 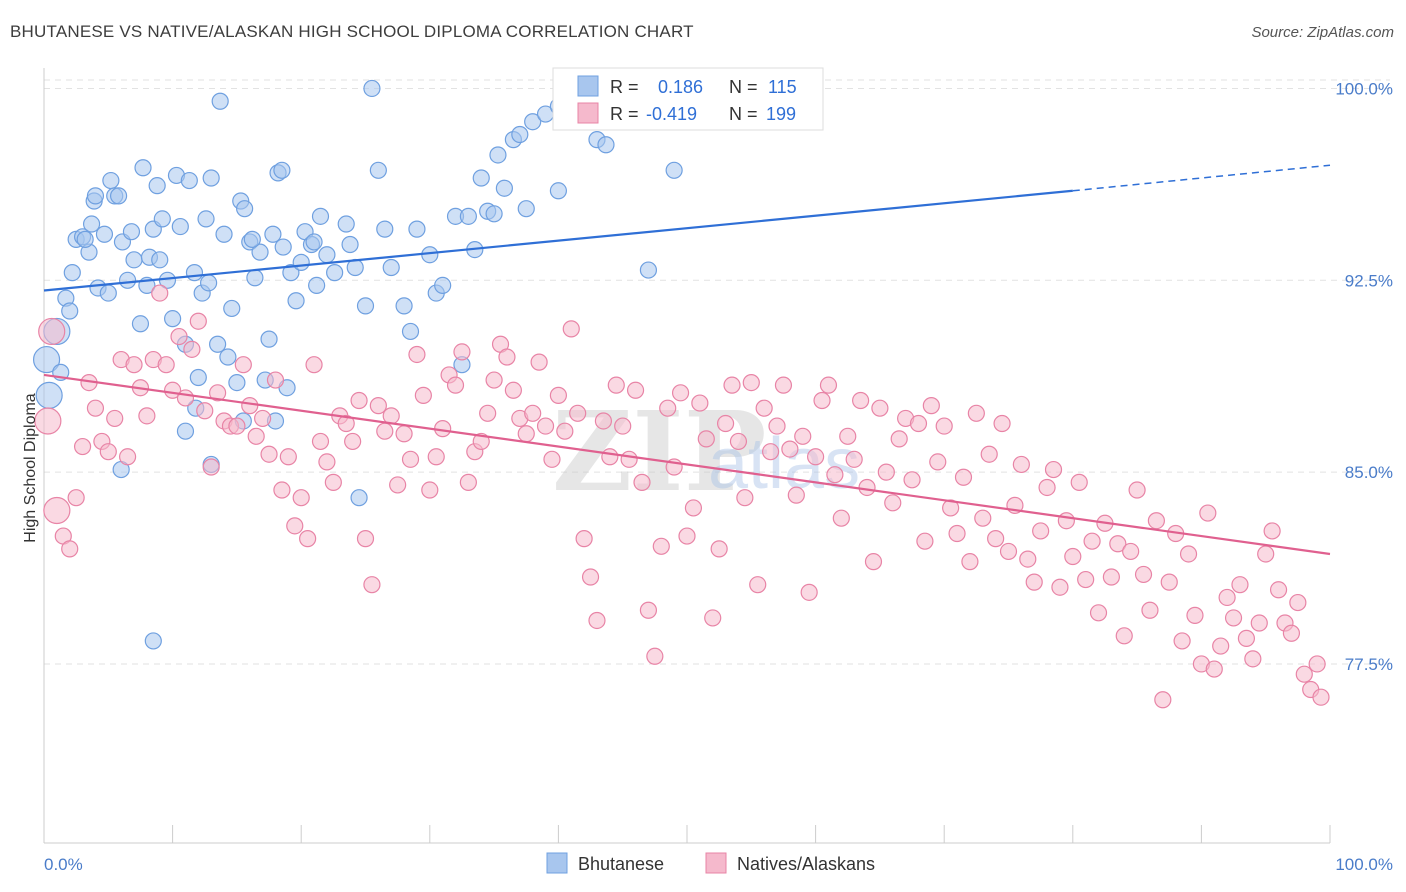 I want to click on legend-n-label-1: N =, so click(x=743, y=114).